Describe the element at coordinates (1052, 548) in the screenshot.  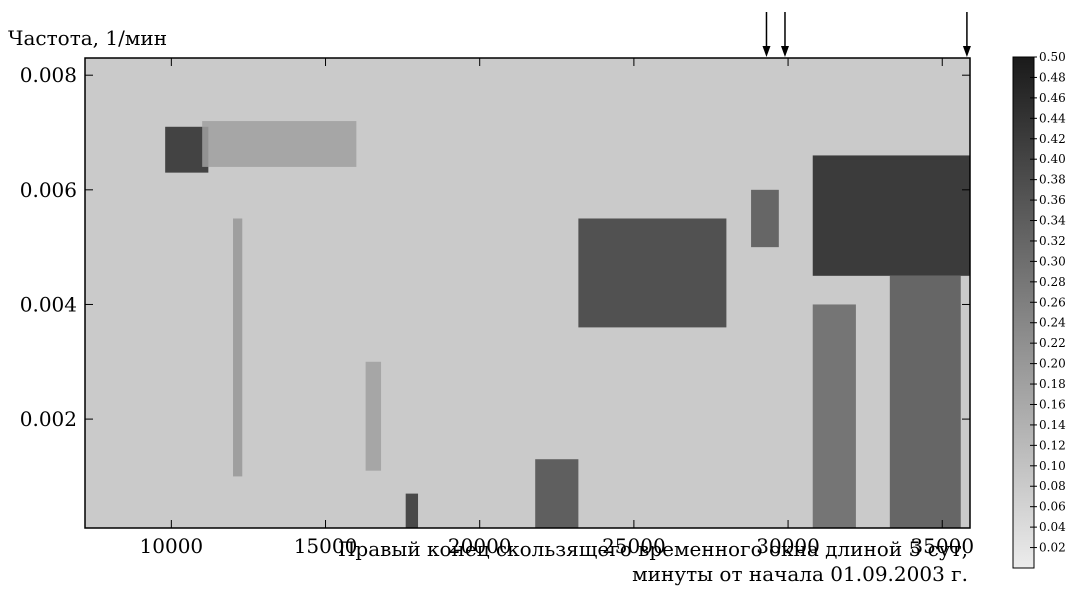
I see `colorbar-tick-label: 0.02` at that location.